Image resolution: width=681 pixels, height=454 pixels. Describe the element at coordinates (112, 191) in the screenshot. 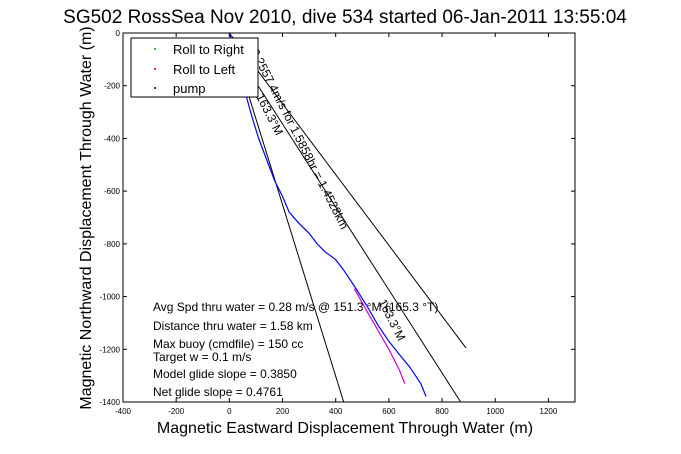

I see `y-tick-label: -600` at that location.